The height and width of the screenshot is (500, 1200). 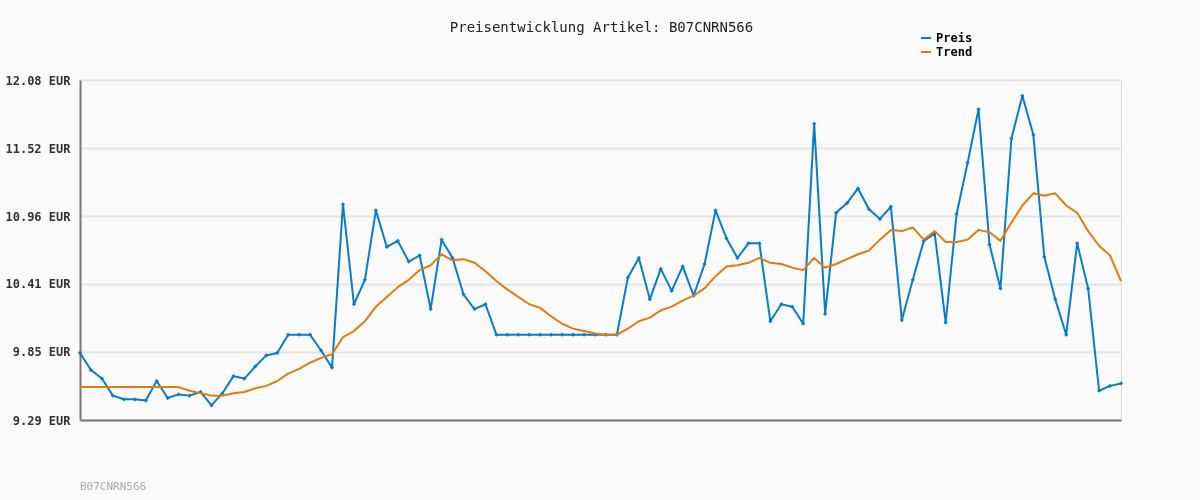 What do you see at coordinates (113, 486) in the screenshot?
I see `text: B07CNRN566` at bounding box center [113, 486].